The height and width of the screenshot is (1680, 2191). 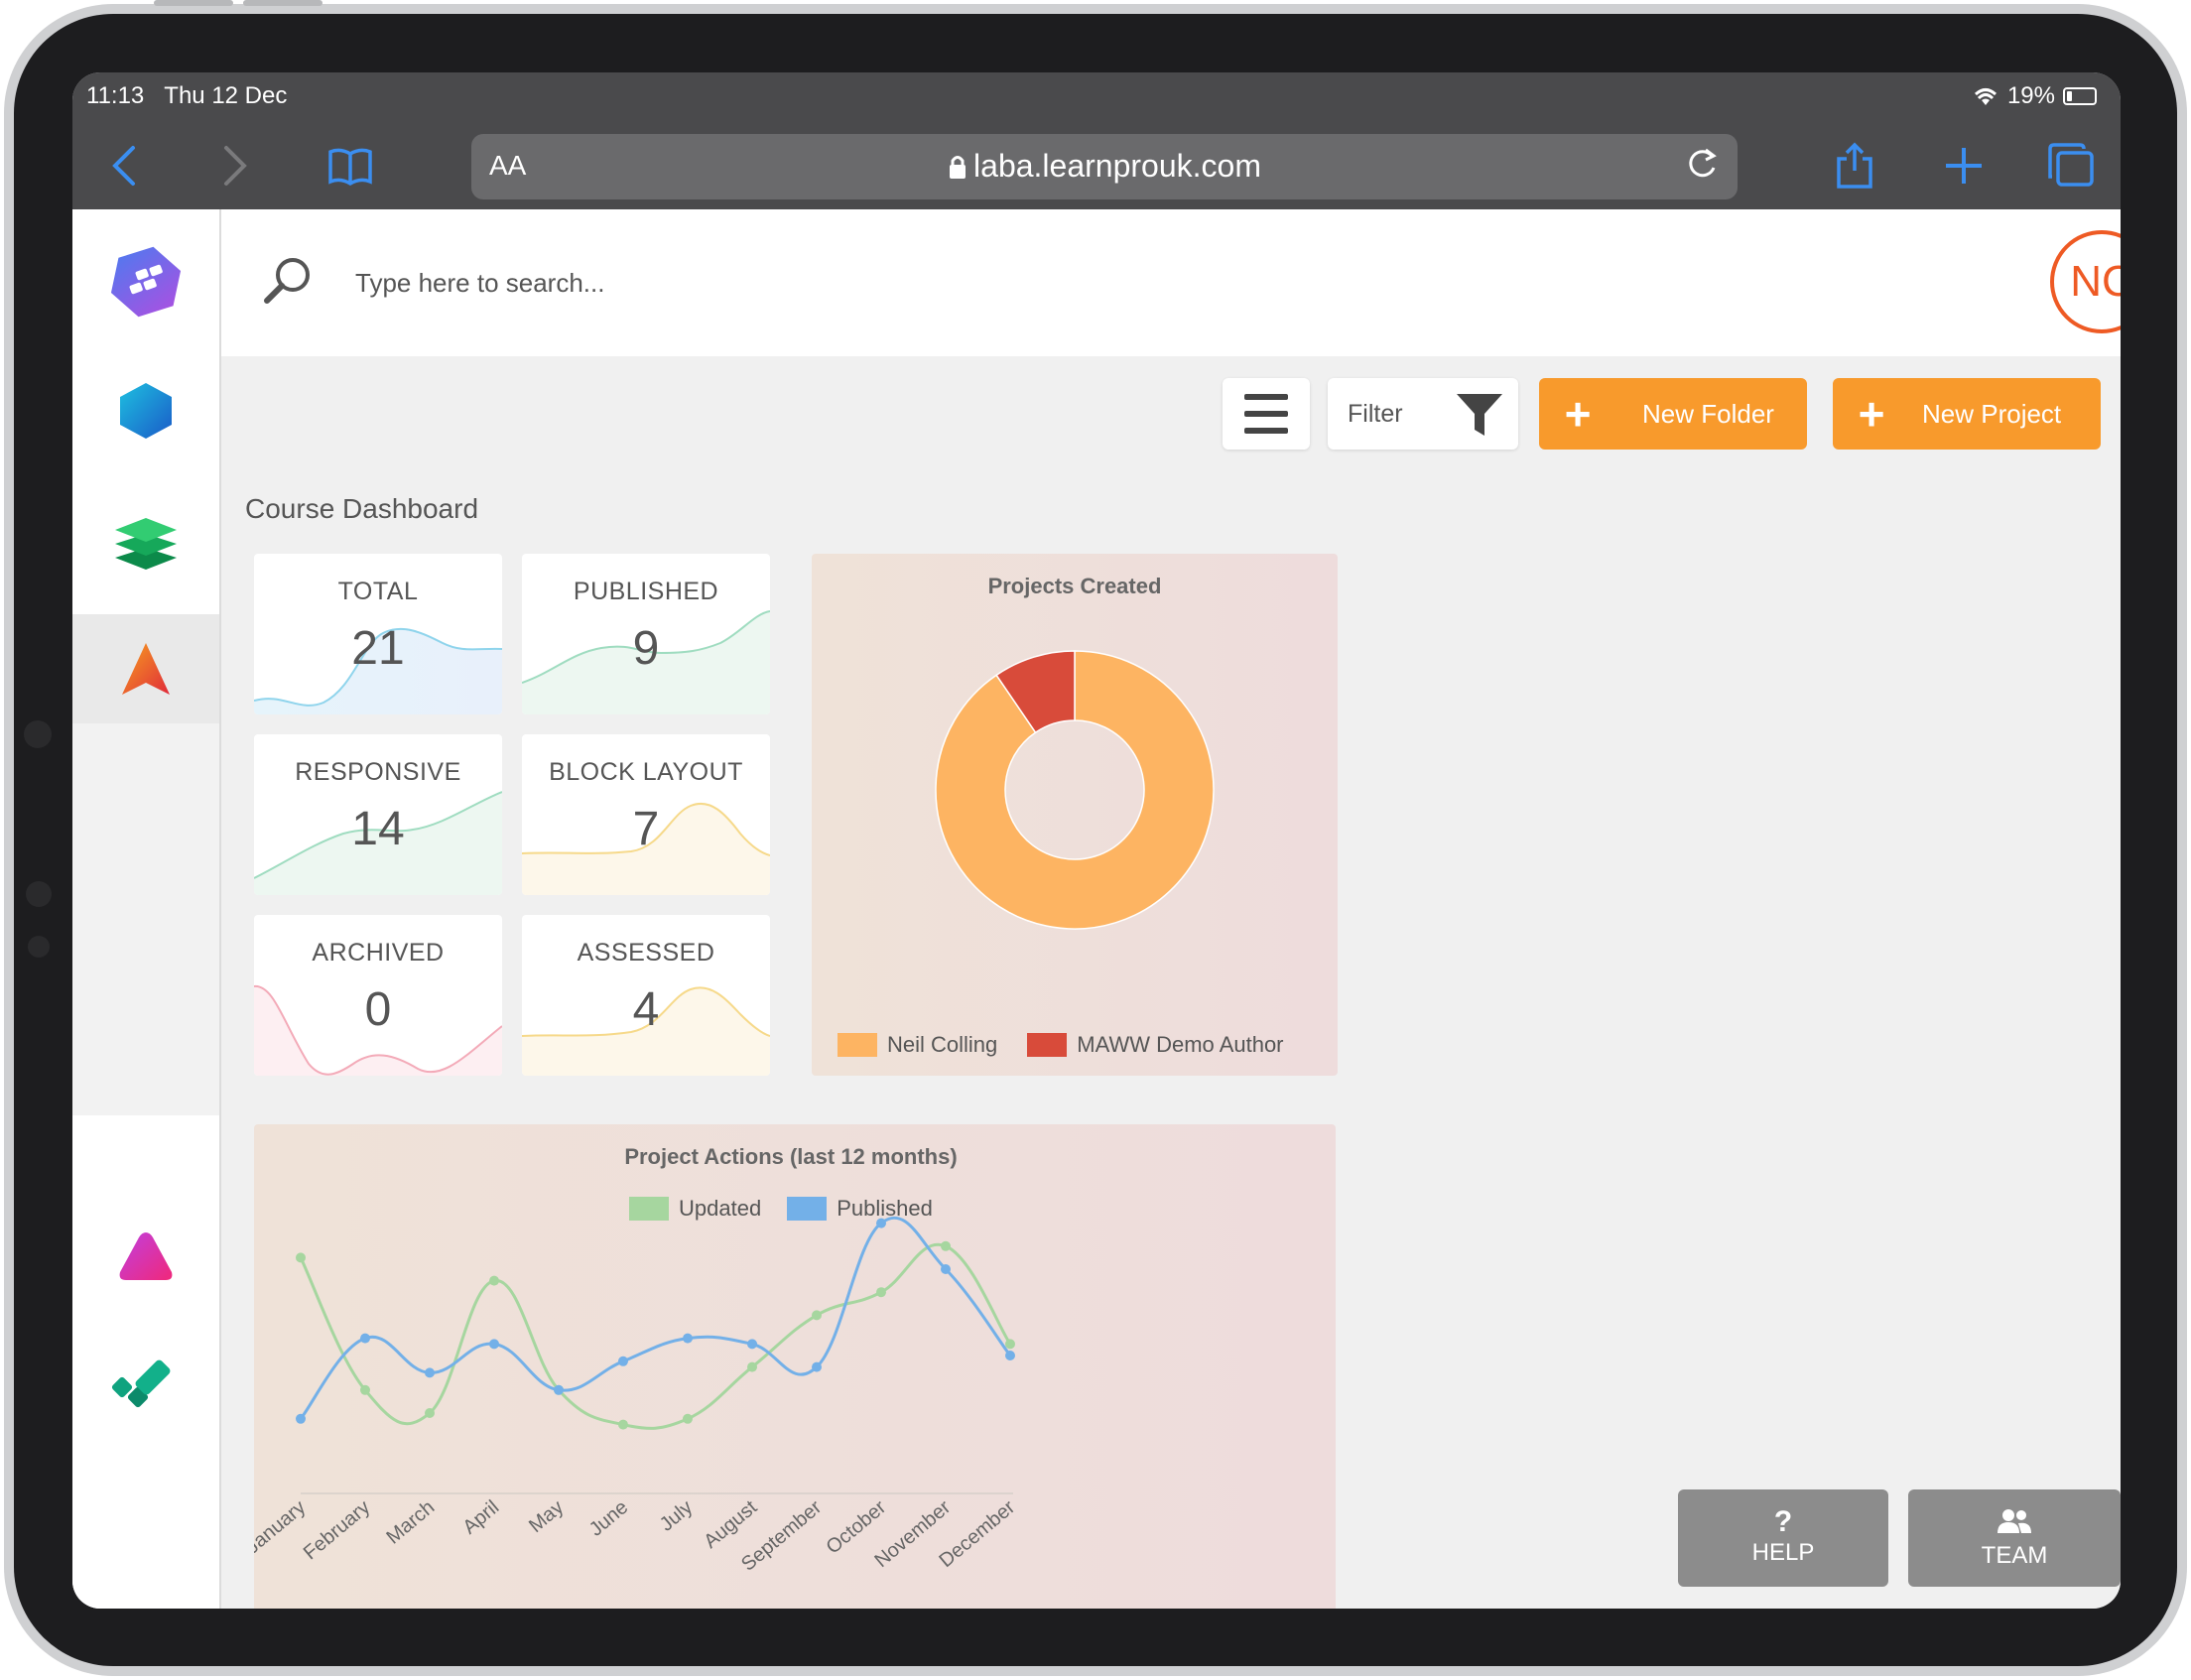 What do you see at coordinates (2014, 1538) in the screenshot?
I see `team-button: TEAM` at bounding box center [2014, 1538].